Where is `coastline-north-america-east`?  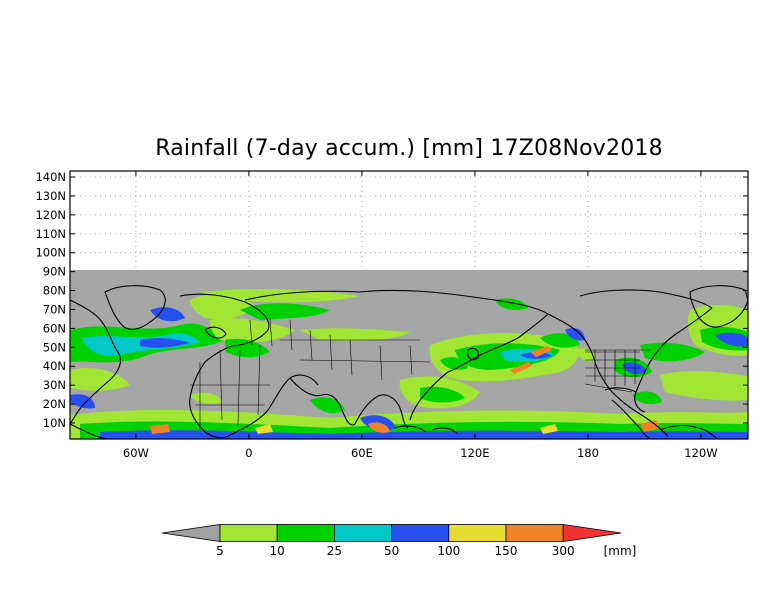 coastline-north-america-east is located at coordinates (673, 360).